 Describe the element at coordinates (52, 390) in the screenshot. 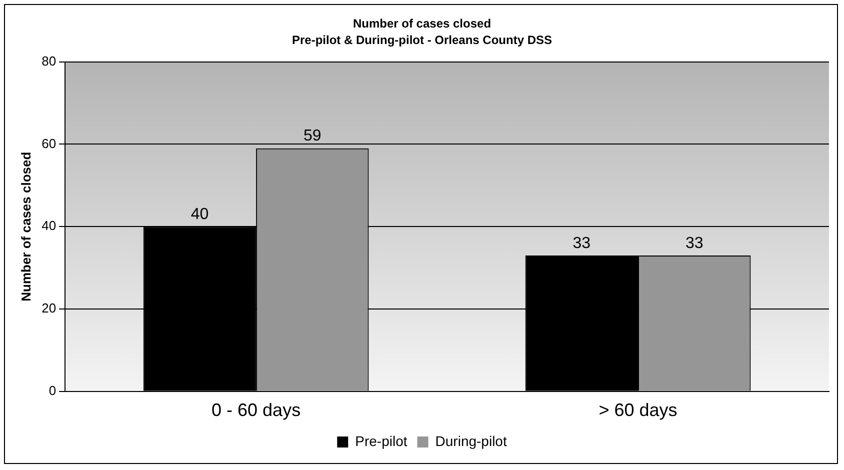

I see `y-tick-label: 0` at that location.